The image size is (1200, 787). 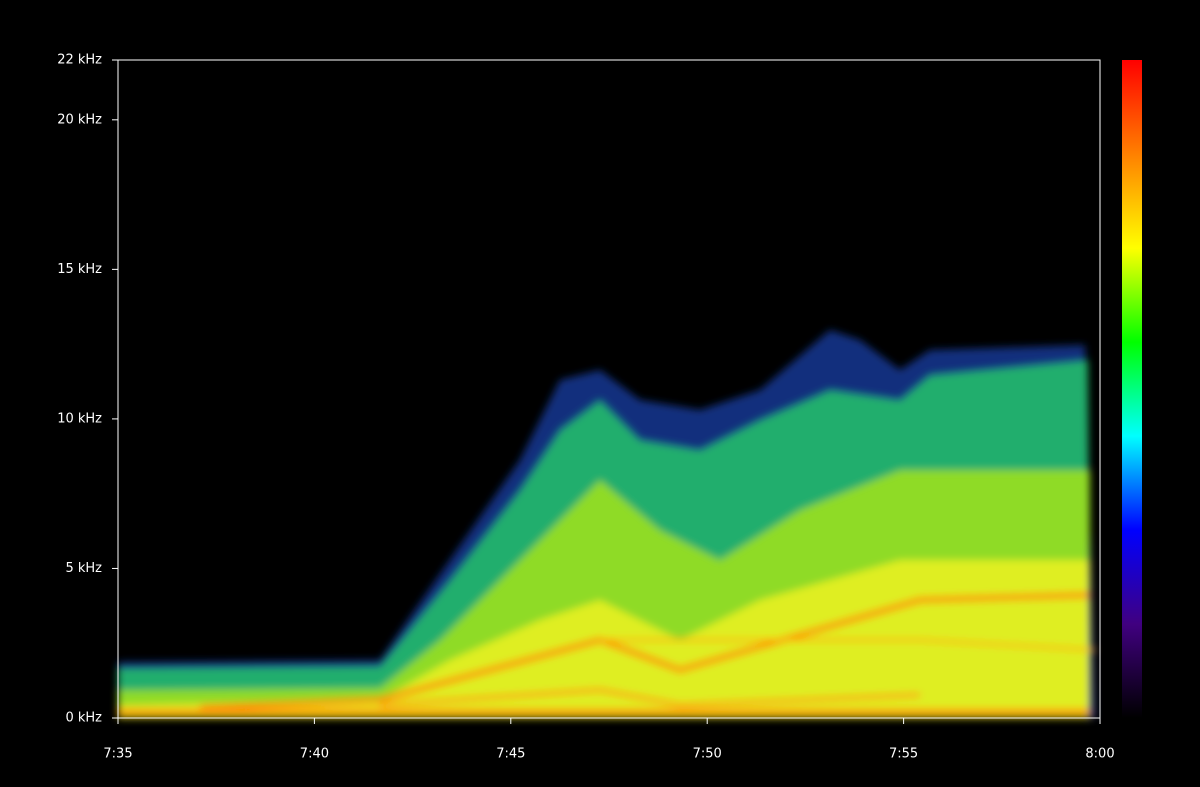 What do you see at coordinates (83, 718) in the screenshot?
I see `y-tick-label: 0 kHz` at bounding box center [83, 718].